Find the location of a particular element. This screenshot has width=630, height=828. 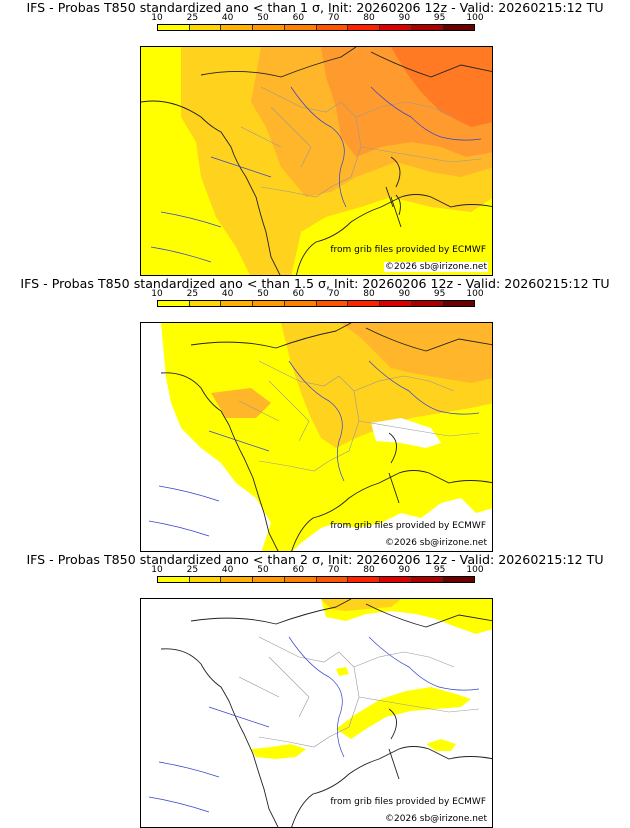

fill-orange-dark is located at coordinates (441, 87).